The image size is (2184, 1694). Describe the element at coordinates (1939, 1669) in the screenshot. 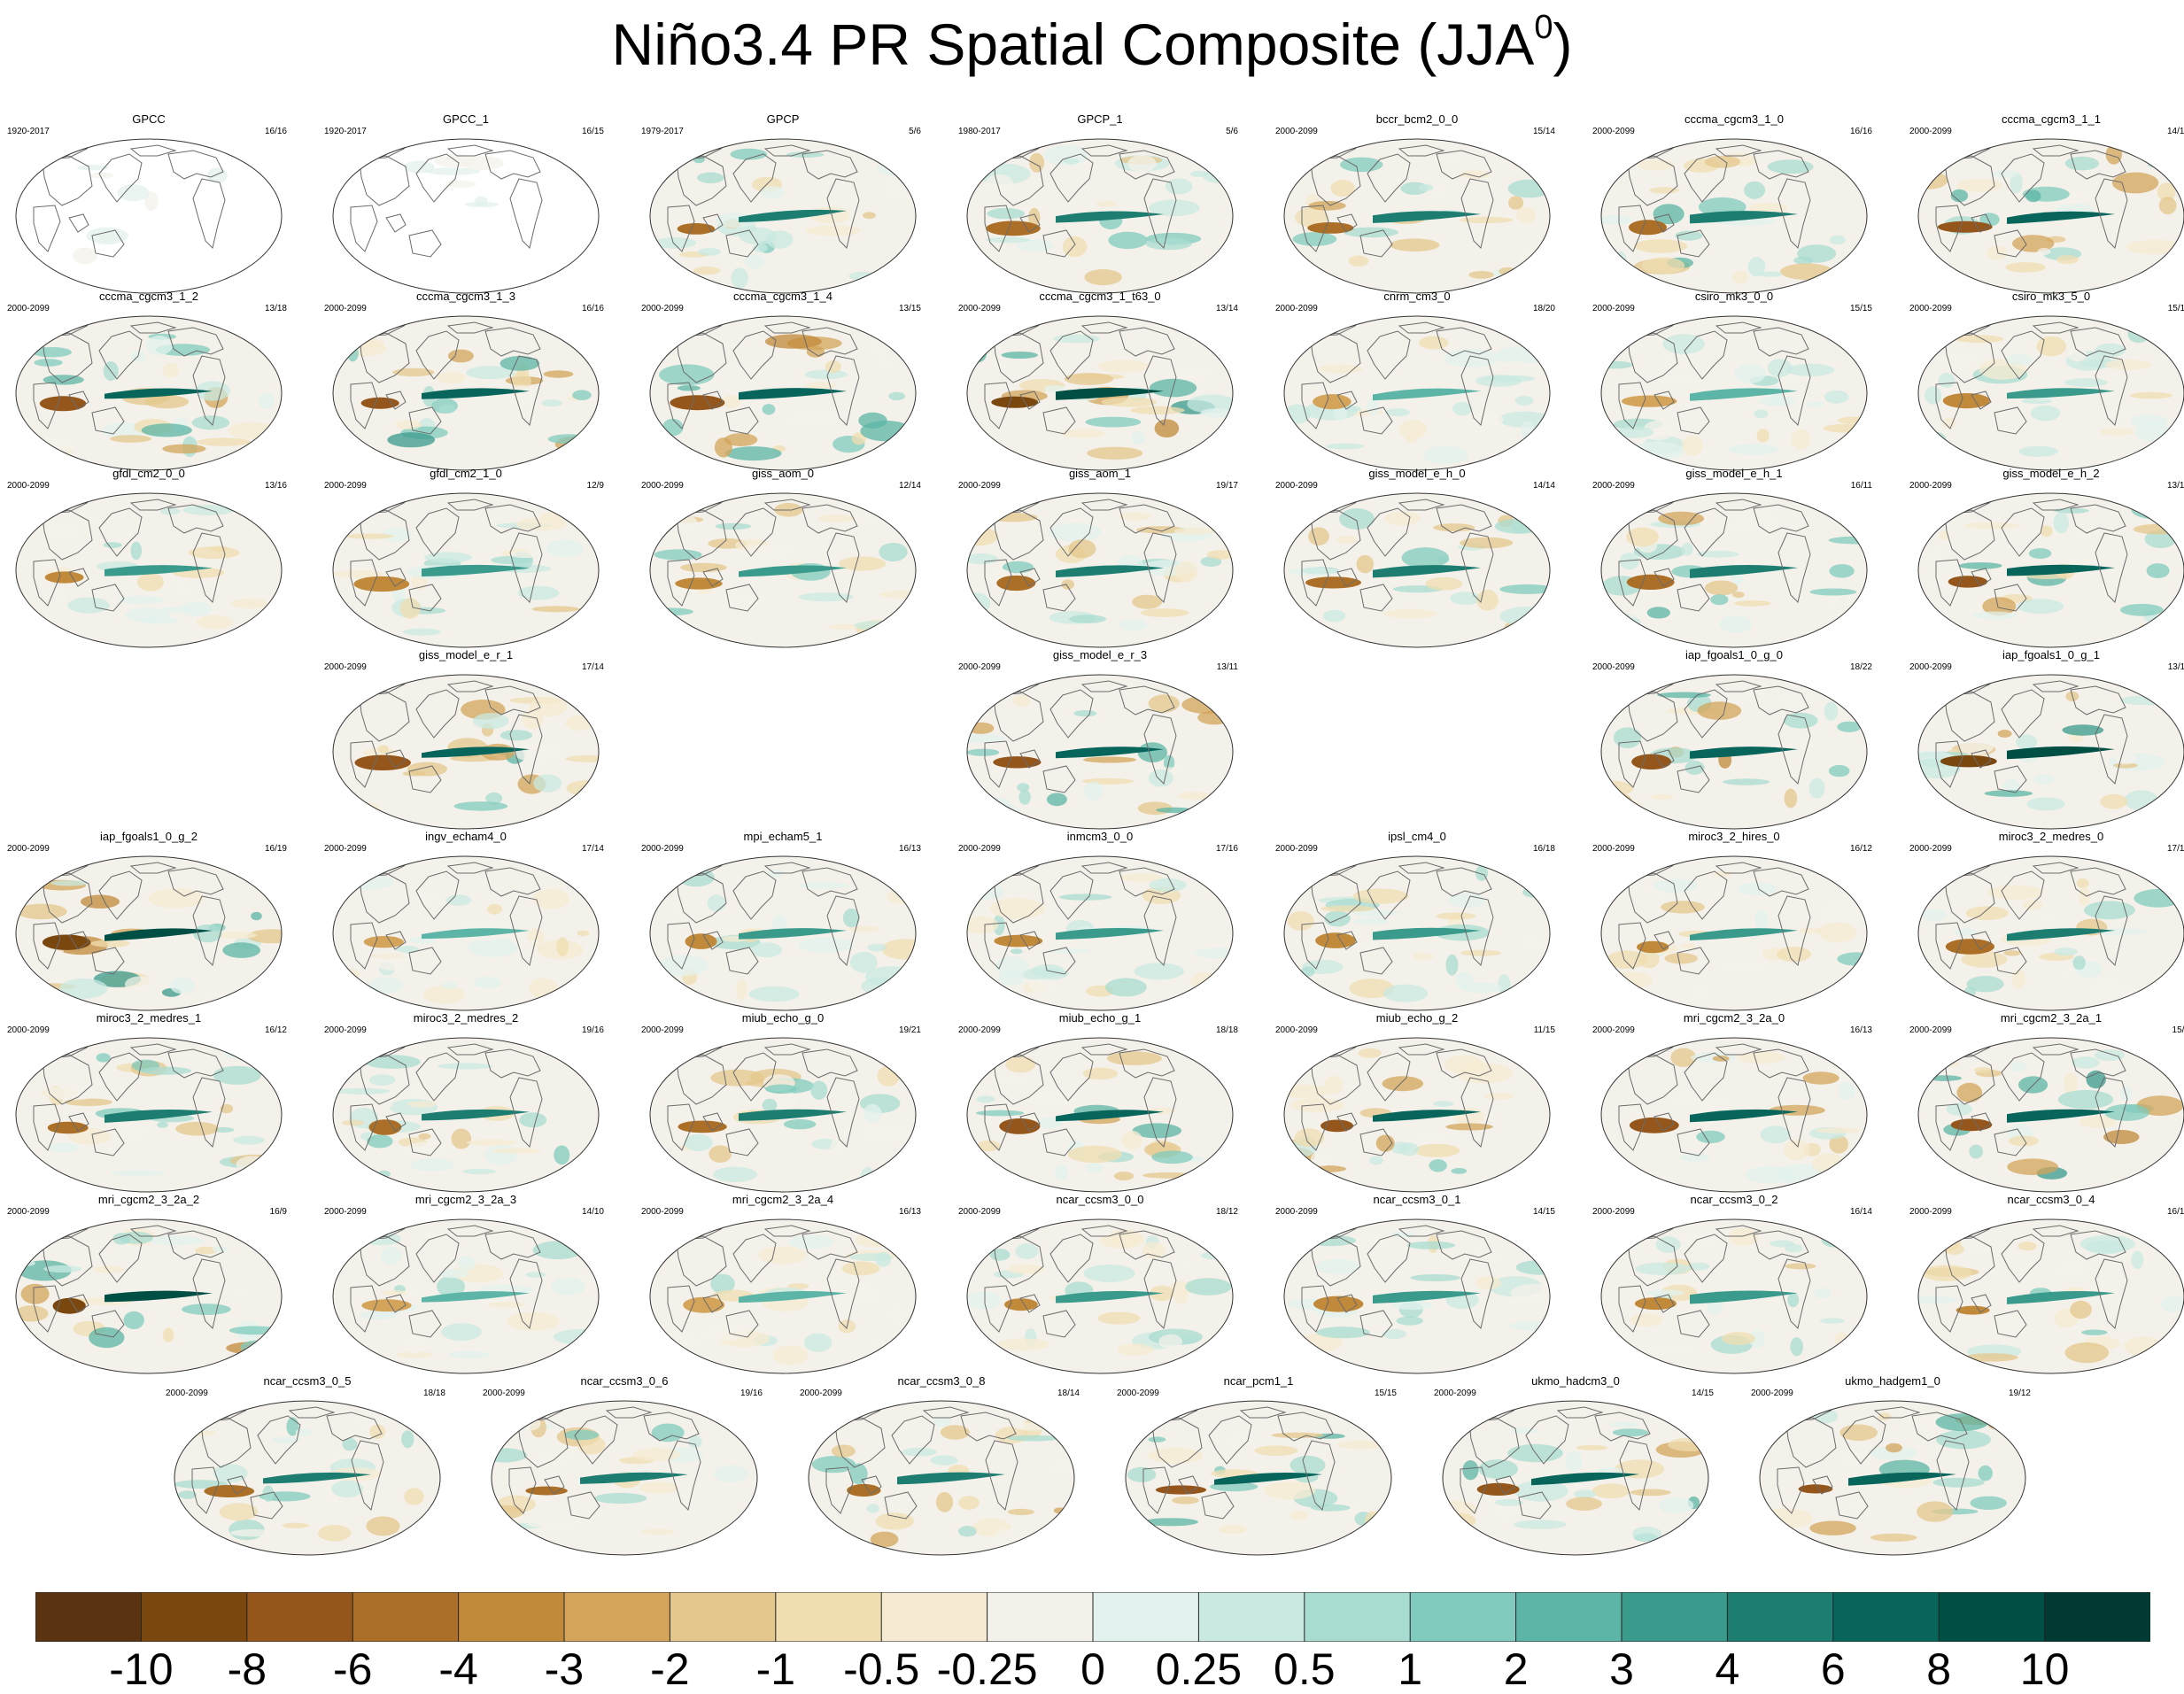

I see `colorbar-tick-label: 8` at that location.